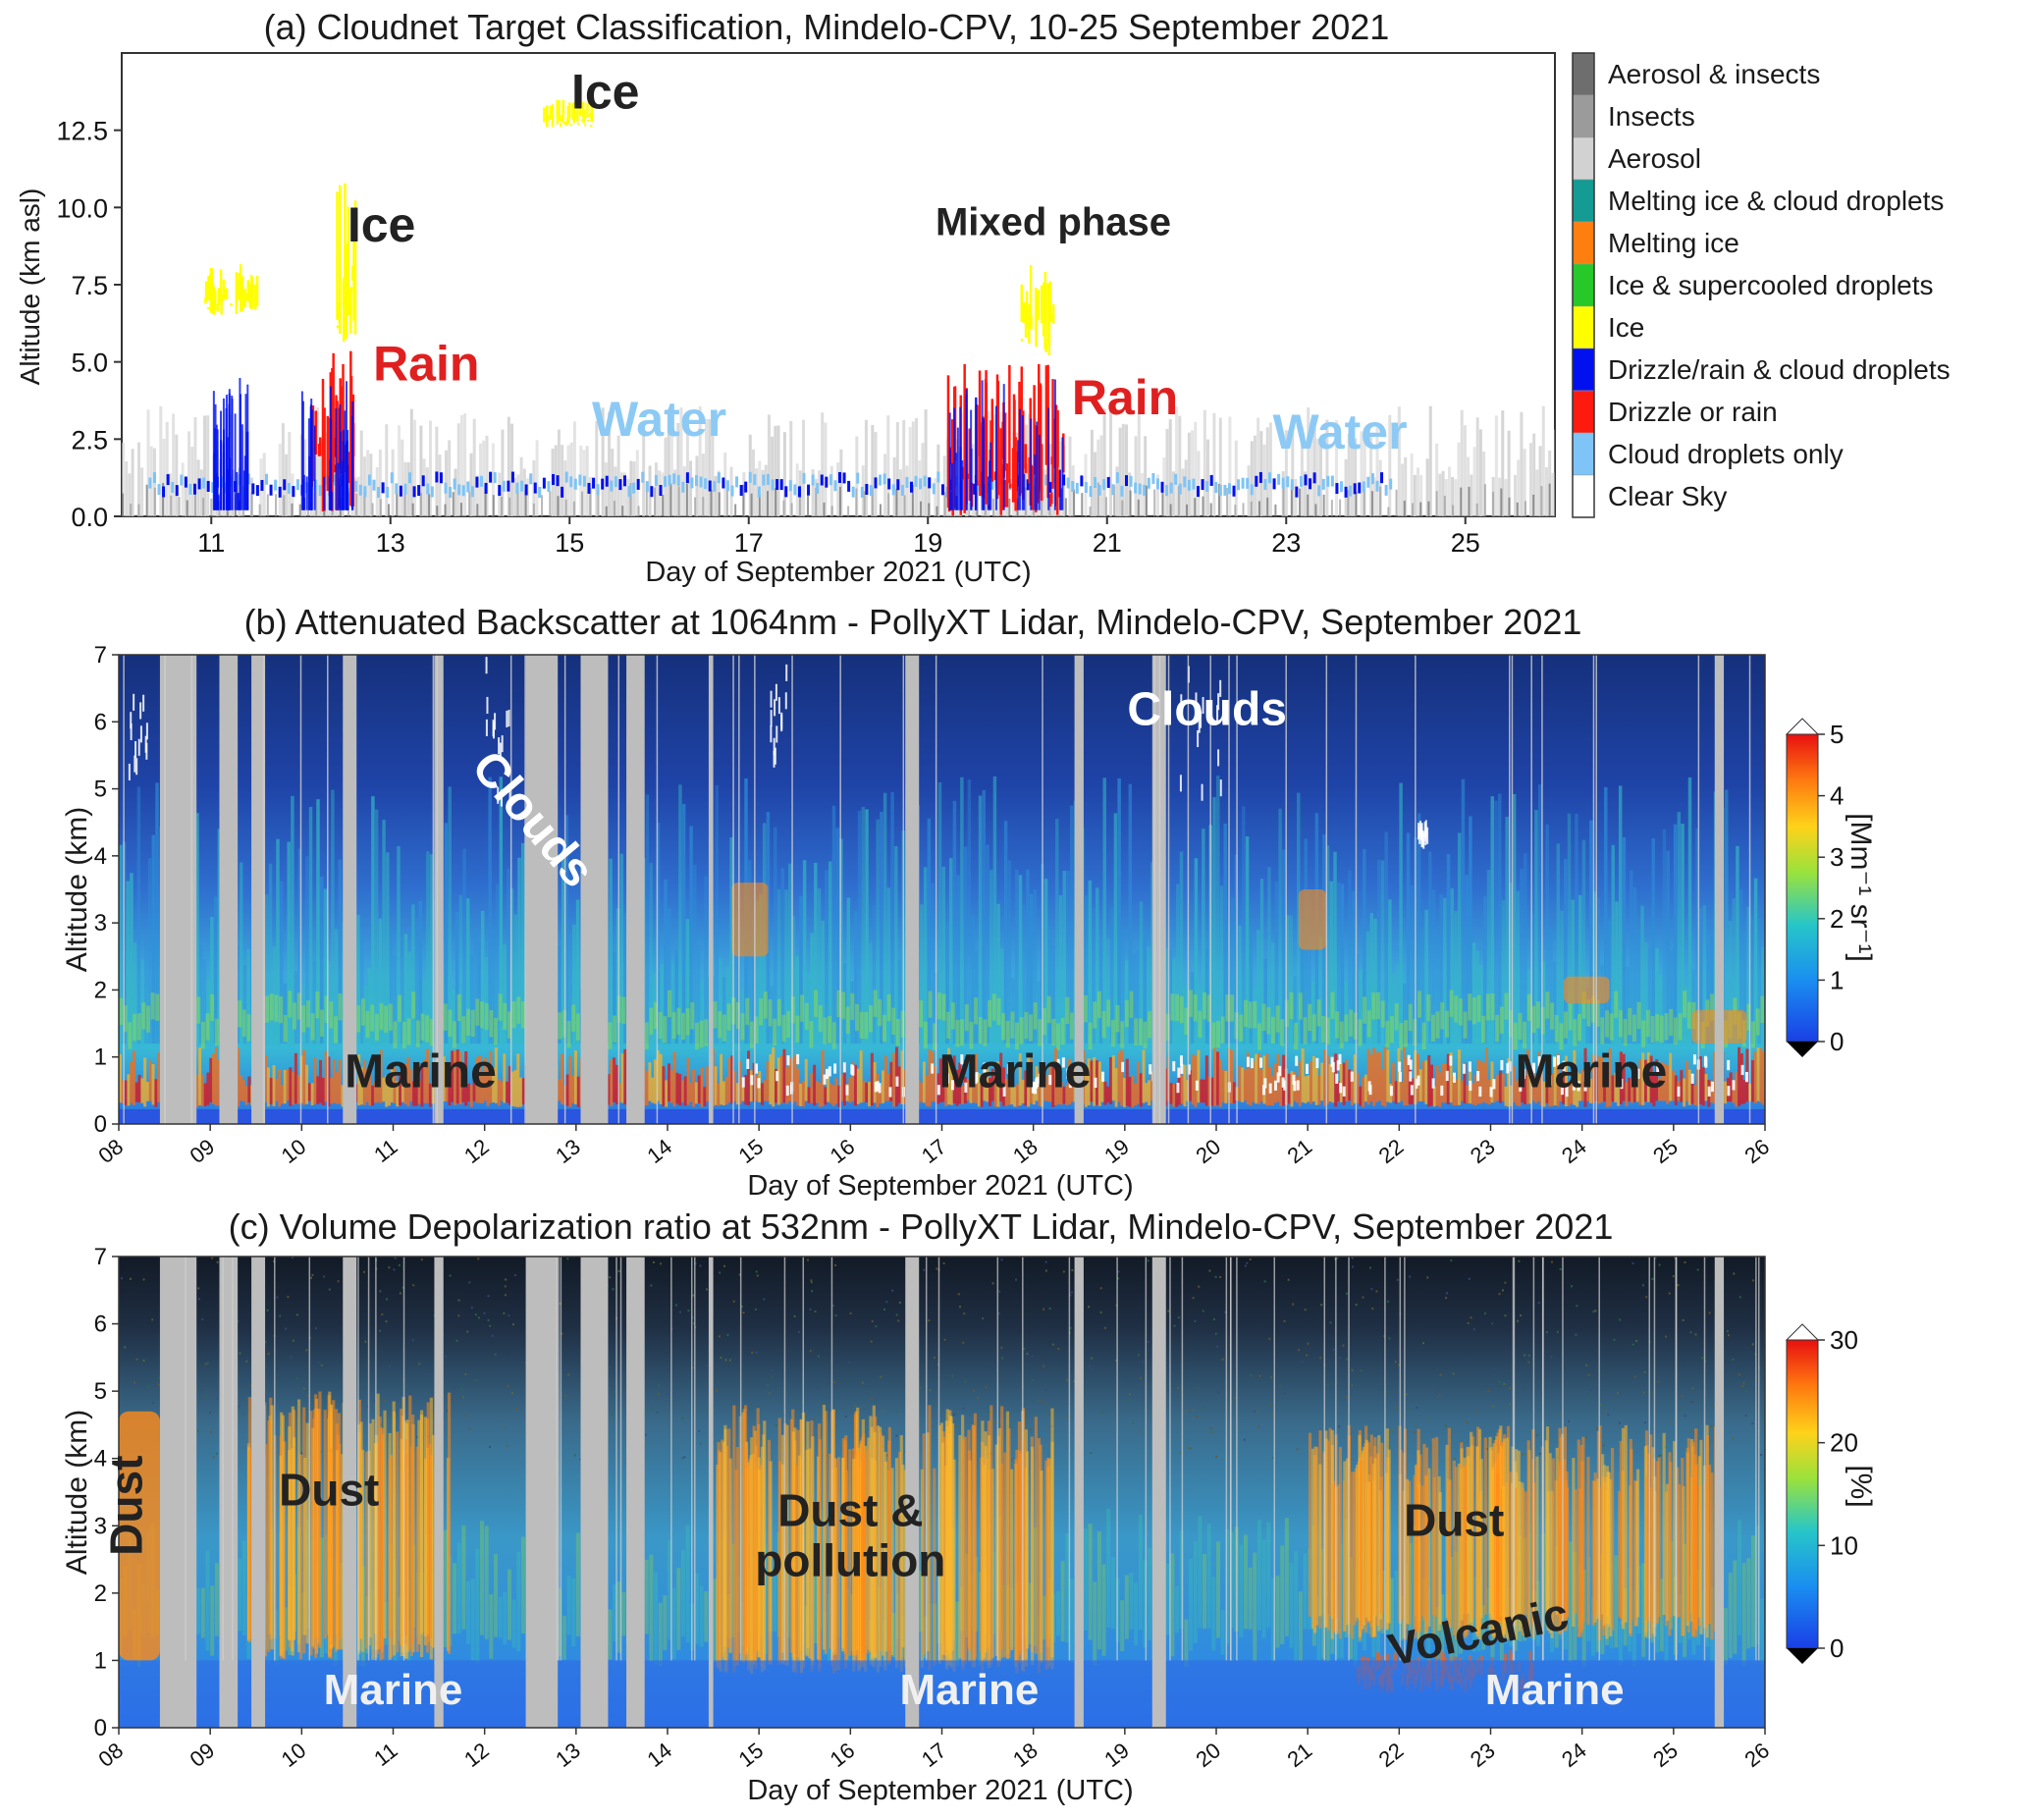  What do you see at coordinates (749, 543) in the screenshot?
I see `x-tick-label: 17` at bounding box center [749, 543].